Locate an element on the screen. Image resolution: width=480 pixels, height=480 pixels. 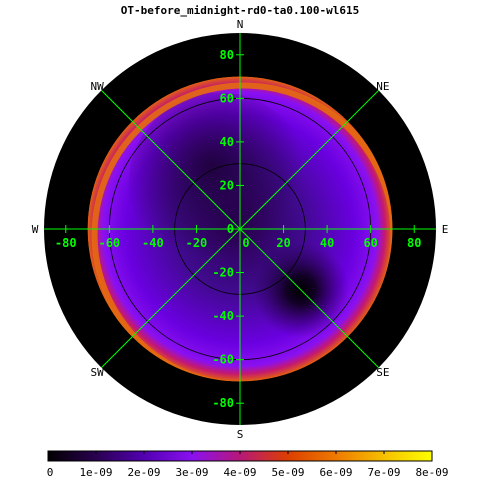
colorbar-tick-label: 2e-09 is located at coordinates (143, 472).